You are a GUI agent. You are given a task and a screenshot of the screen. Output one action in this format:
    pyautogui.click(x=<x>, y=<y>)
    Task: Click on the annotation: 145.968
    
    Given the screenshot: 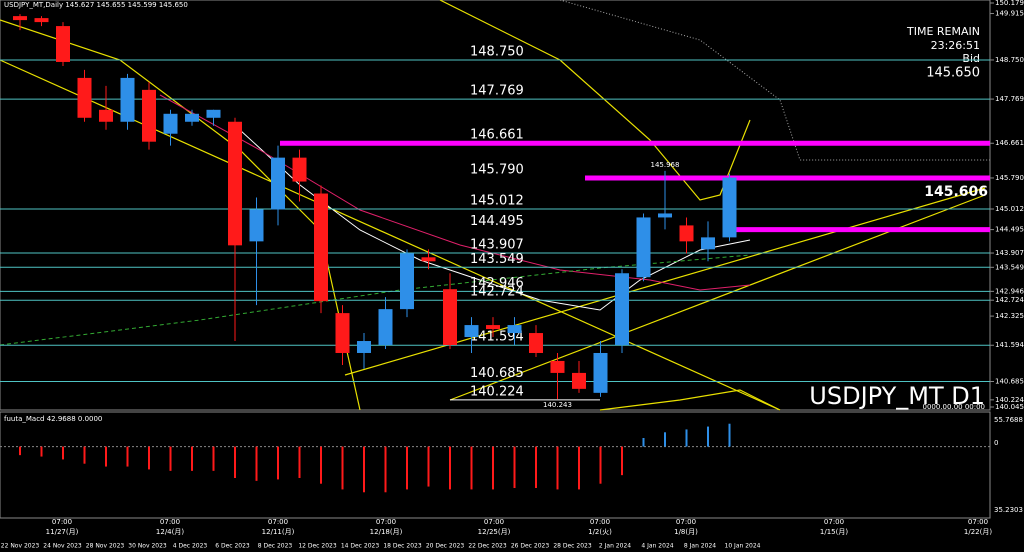 What is the action you would take?
    pyautogui.click(x=665, y=165)
    